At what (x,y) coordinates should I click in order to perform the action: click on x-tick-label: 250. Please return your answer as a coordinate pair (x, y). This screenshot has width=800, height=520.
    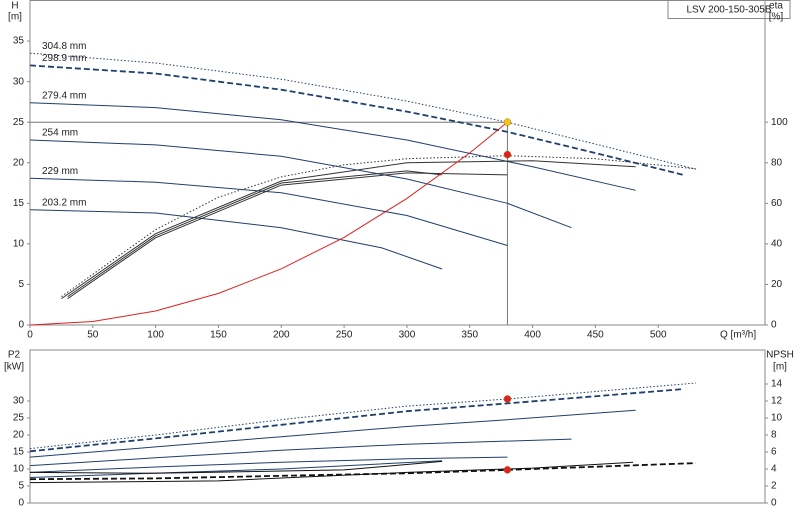
    Looking at the image, I should click on (344, 335).